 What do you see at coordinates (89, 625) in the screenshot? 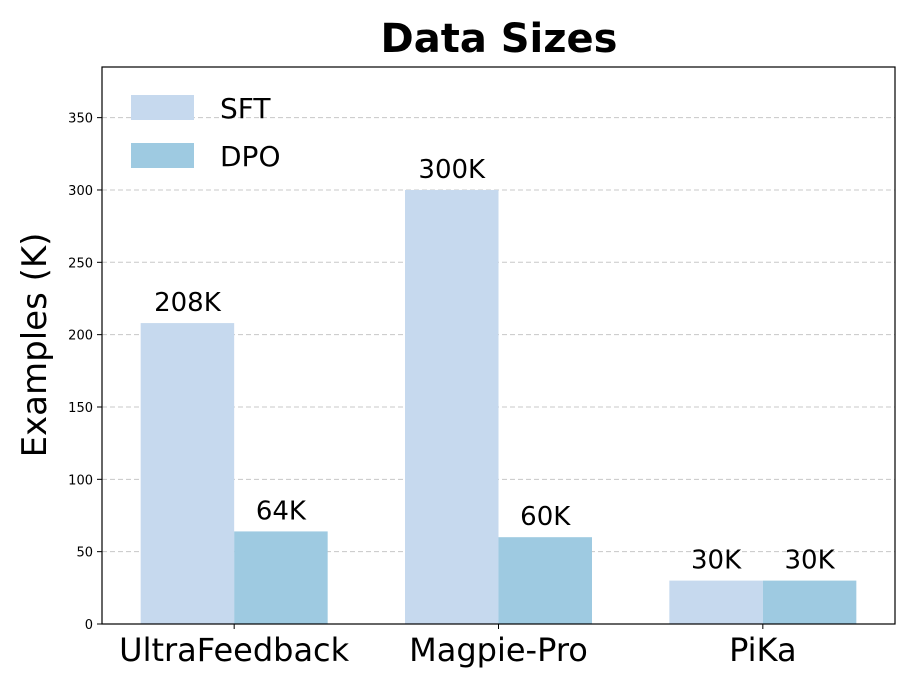
I see `y-tick-label: 0` at bounding box center [89, 625].